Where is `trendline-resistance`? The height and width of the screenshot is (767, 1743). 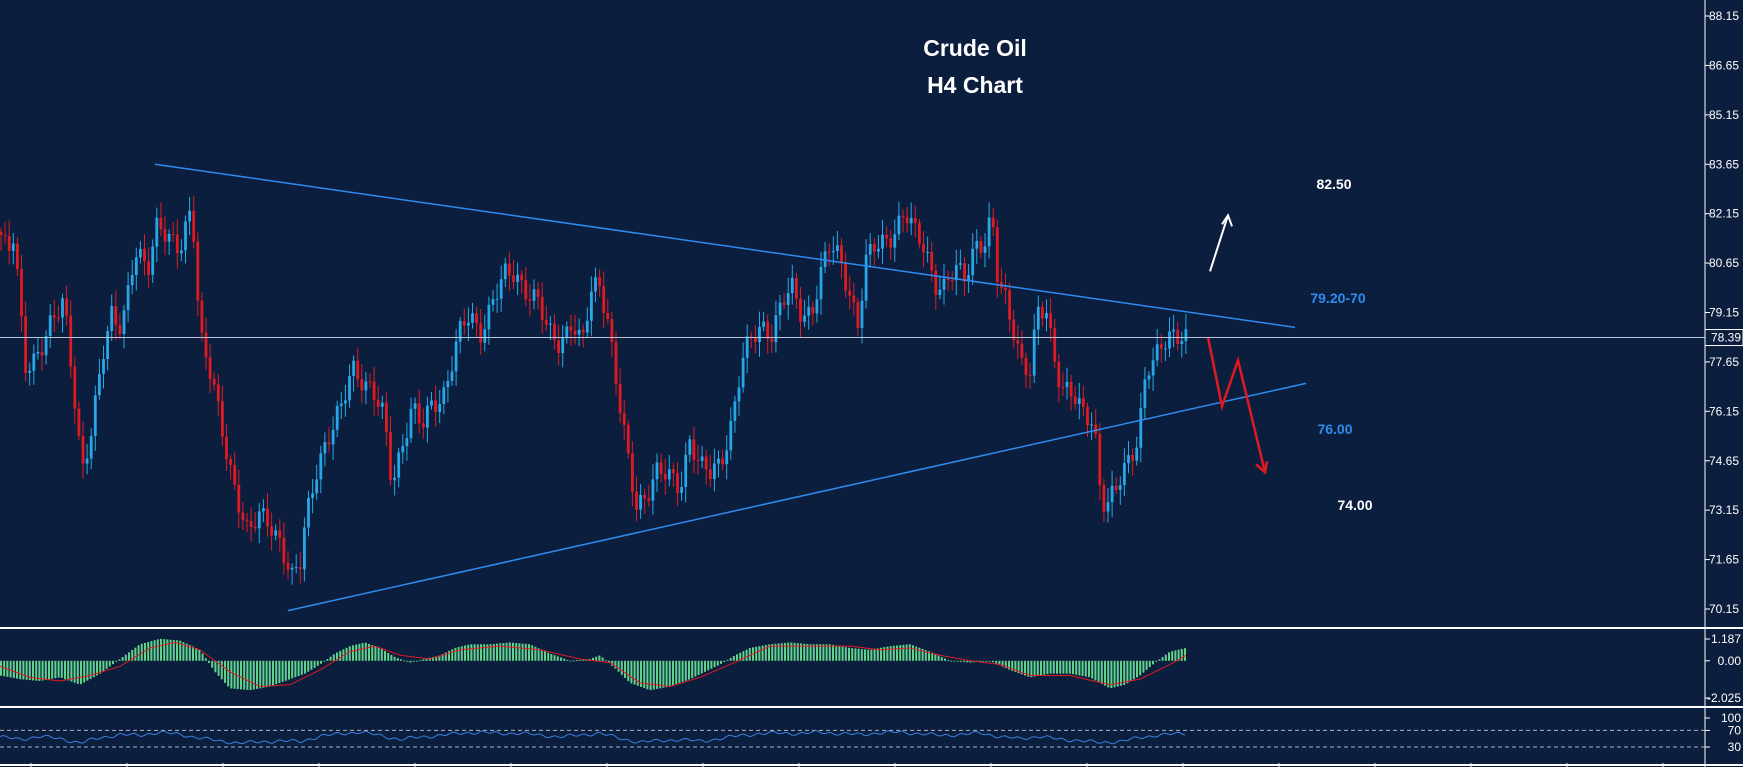
trendline-resistance is located at coordinates (725, 246).